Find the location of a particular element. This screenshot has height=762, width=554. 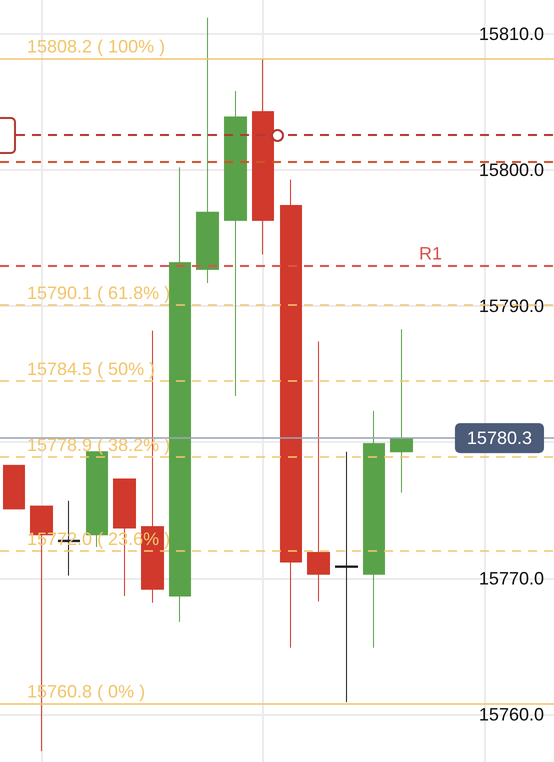

y-tick-label: 15800.0 is located at coordinates (511, 170).